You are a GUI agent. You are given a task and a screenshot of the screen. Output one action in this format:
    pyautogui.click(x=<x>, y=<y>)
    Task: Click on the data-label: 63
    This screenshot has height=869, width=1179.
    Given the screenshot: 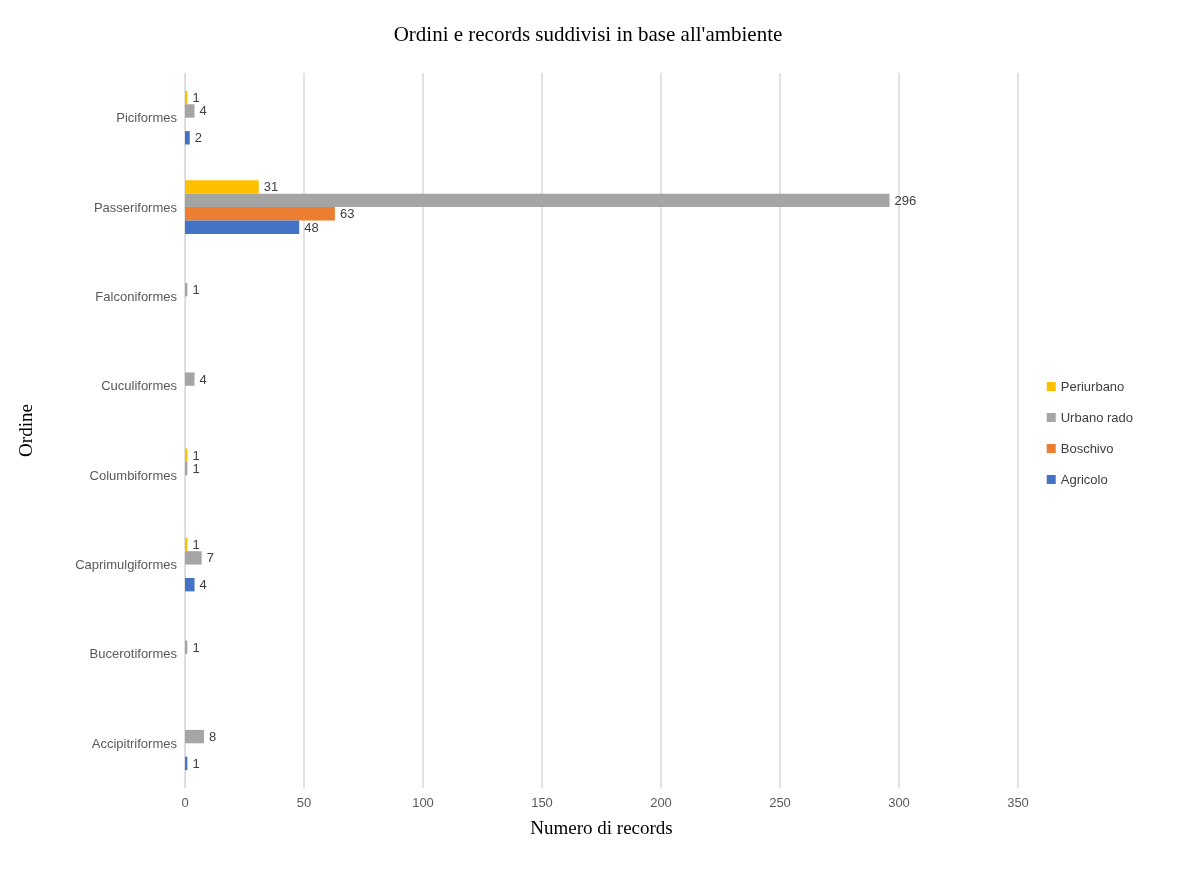 What is the action you would take?
    pyautogui.click(x=347, y=214)
    